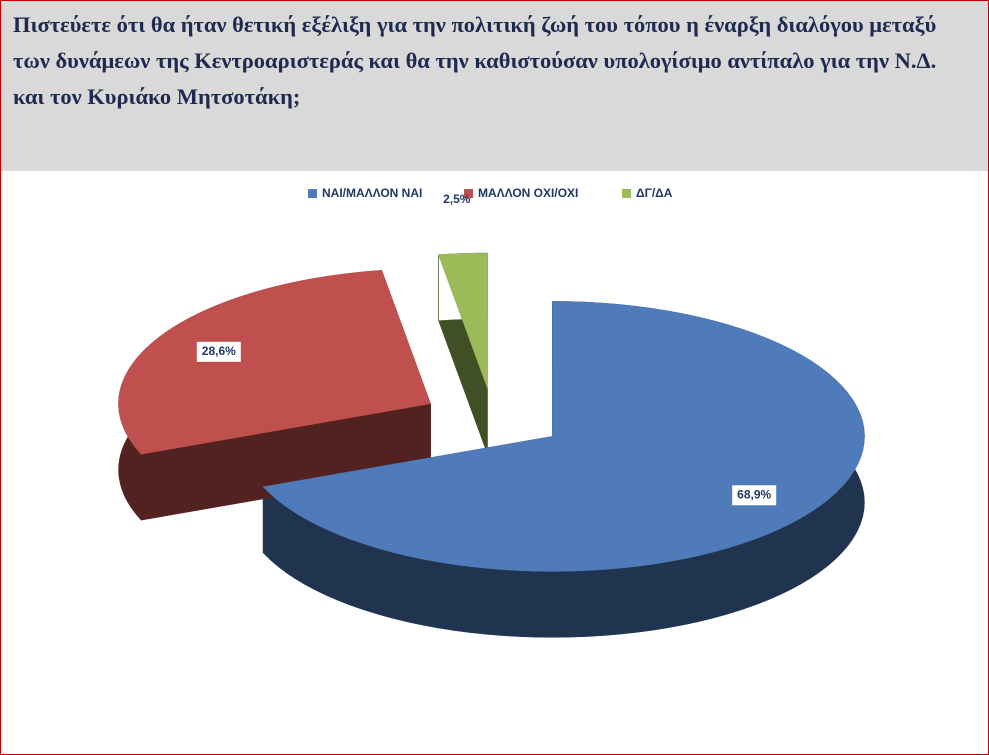 This screenshot has width=989, height=755. I want to click on legend-label: ΝΑΙ/ΜΑΛΛΟΝ ΝΑΙ, so click(372, 193).